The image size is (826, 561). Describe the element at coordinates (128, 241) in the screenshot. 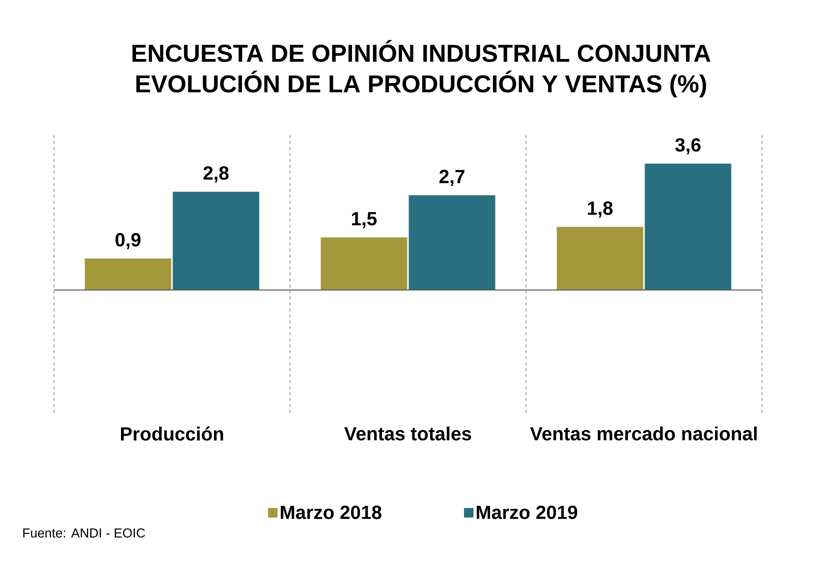

I see `data-label: 0,9` at that location.